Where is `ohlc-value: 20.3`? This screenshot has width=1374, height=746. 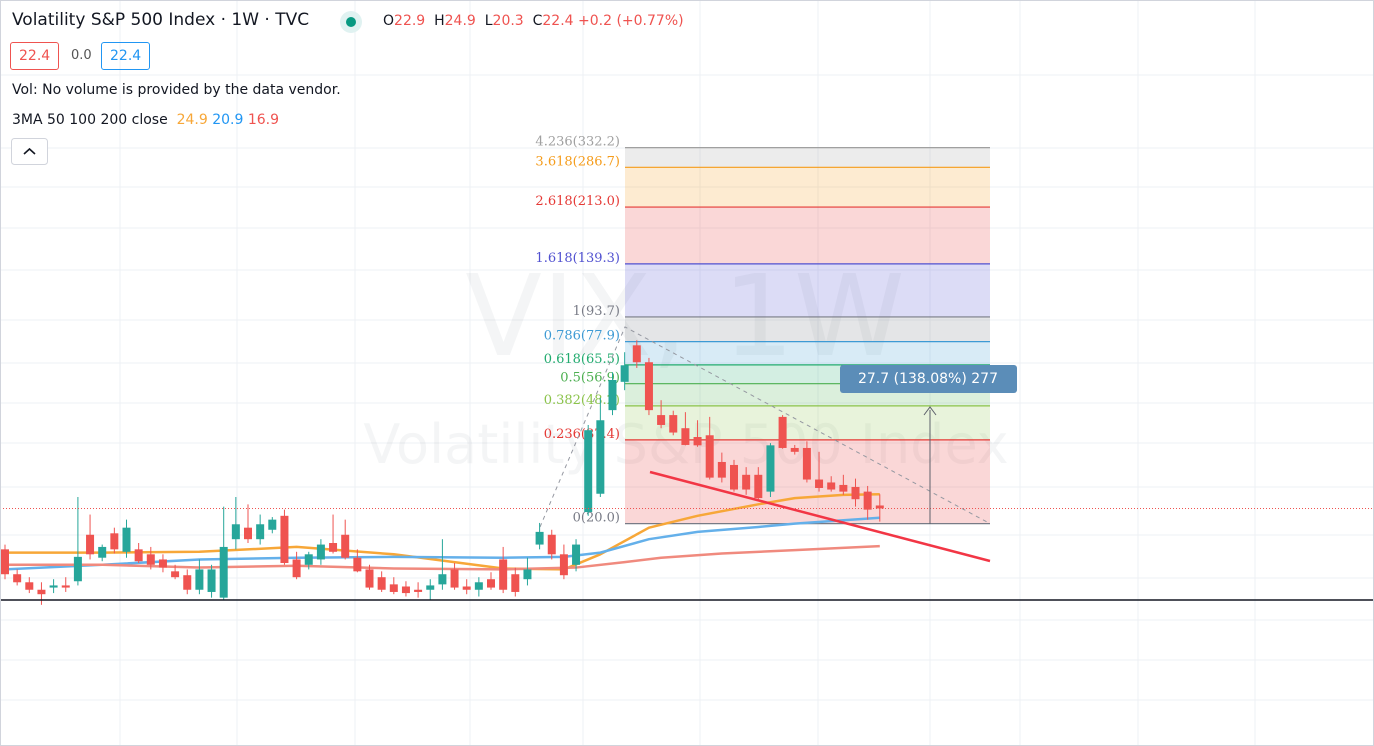
ohlc-value: 20.3 is located at coordinates (508, 21).